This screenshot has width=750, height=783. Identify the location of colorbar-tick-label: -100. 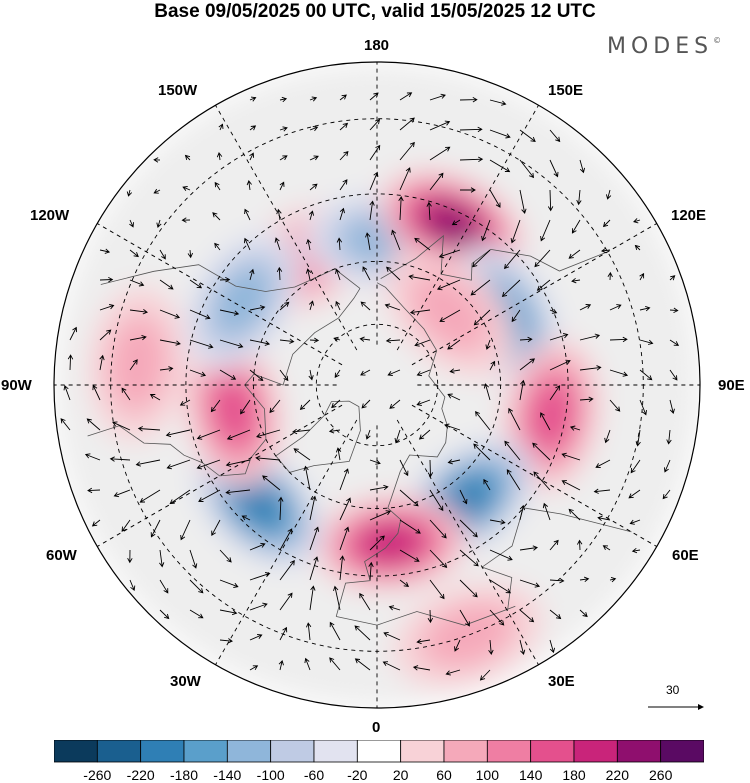
(270, 775).